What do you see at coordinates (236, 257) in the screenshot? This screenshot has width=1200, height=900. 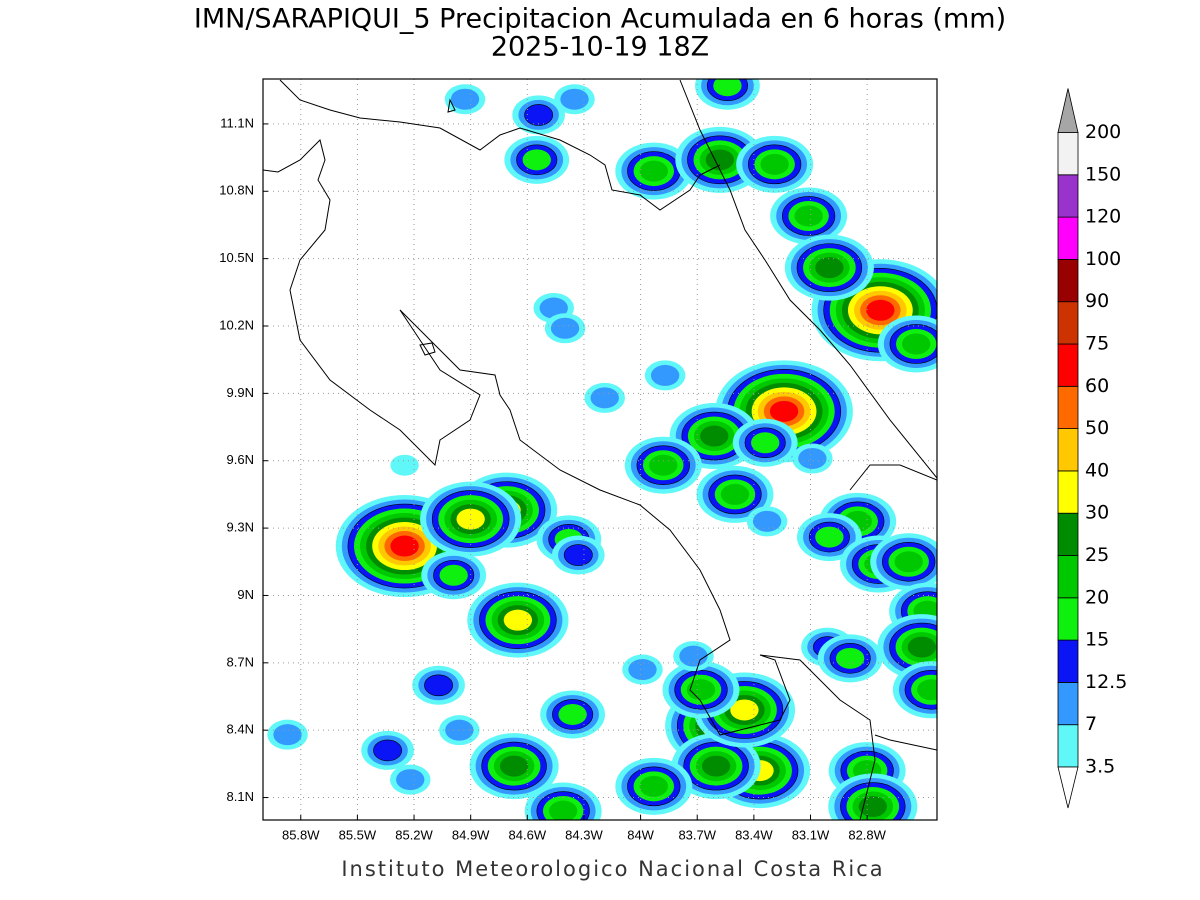 I see `y-tick-label: 10.5N` at bounding box center [236, 257].